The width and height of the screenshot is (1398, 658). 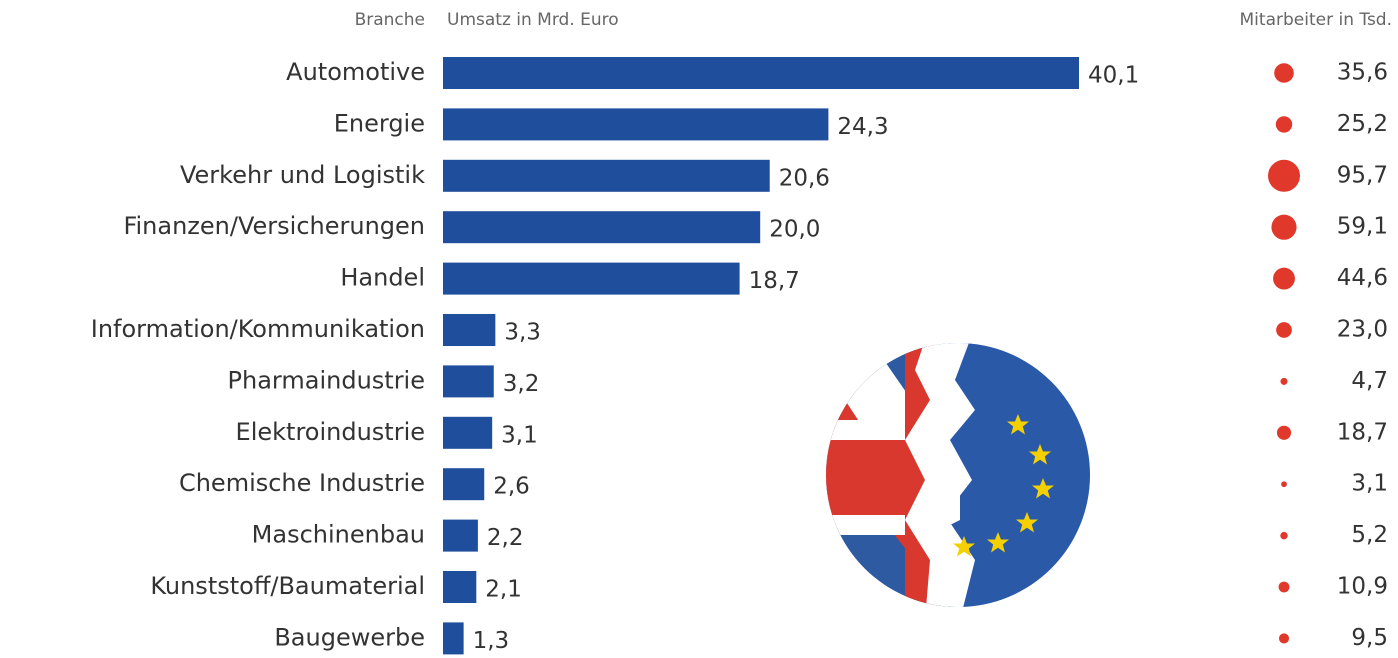 I want to click on series-header: Umsatz in Mrd. Euro, so click(x=533, y=20).